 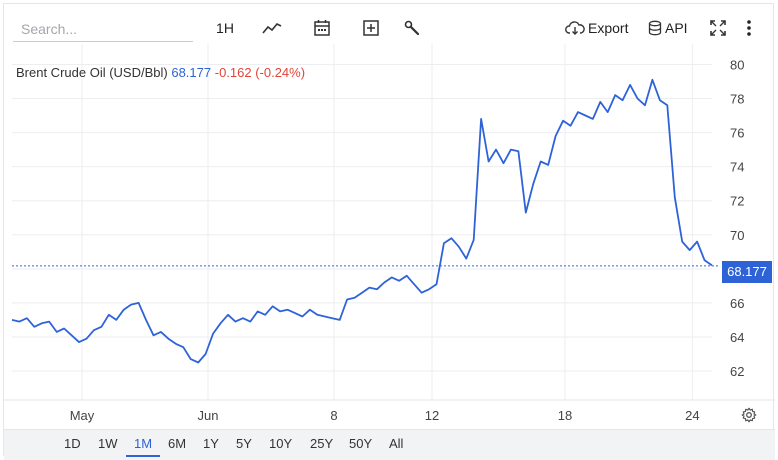 What do you see at coordinates (103, 29) in the screenshot?
I see `search-input` at bounding box center [103, 29].